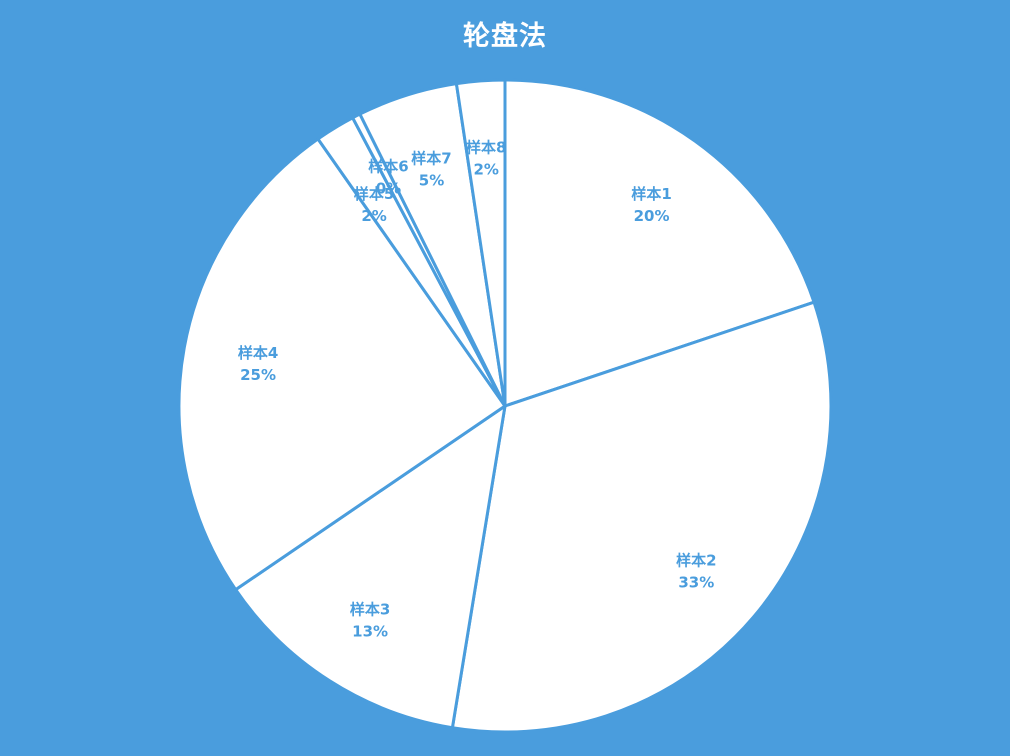 This screenshot has height=756, width=1010. What do you see at coordinates (258, 375) in the screenshot?
I see `slice-percent-4: 25%` at bounding box center [258, 375].